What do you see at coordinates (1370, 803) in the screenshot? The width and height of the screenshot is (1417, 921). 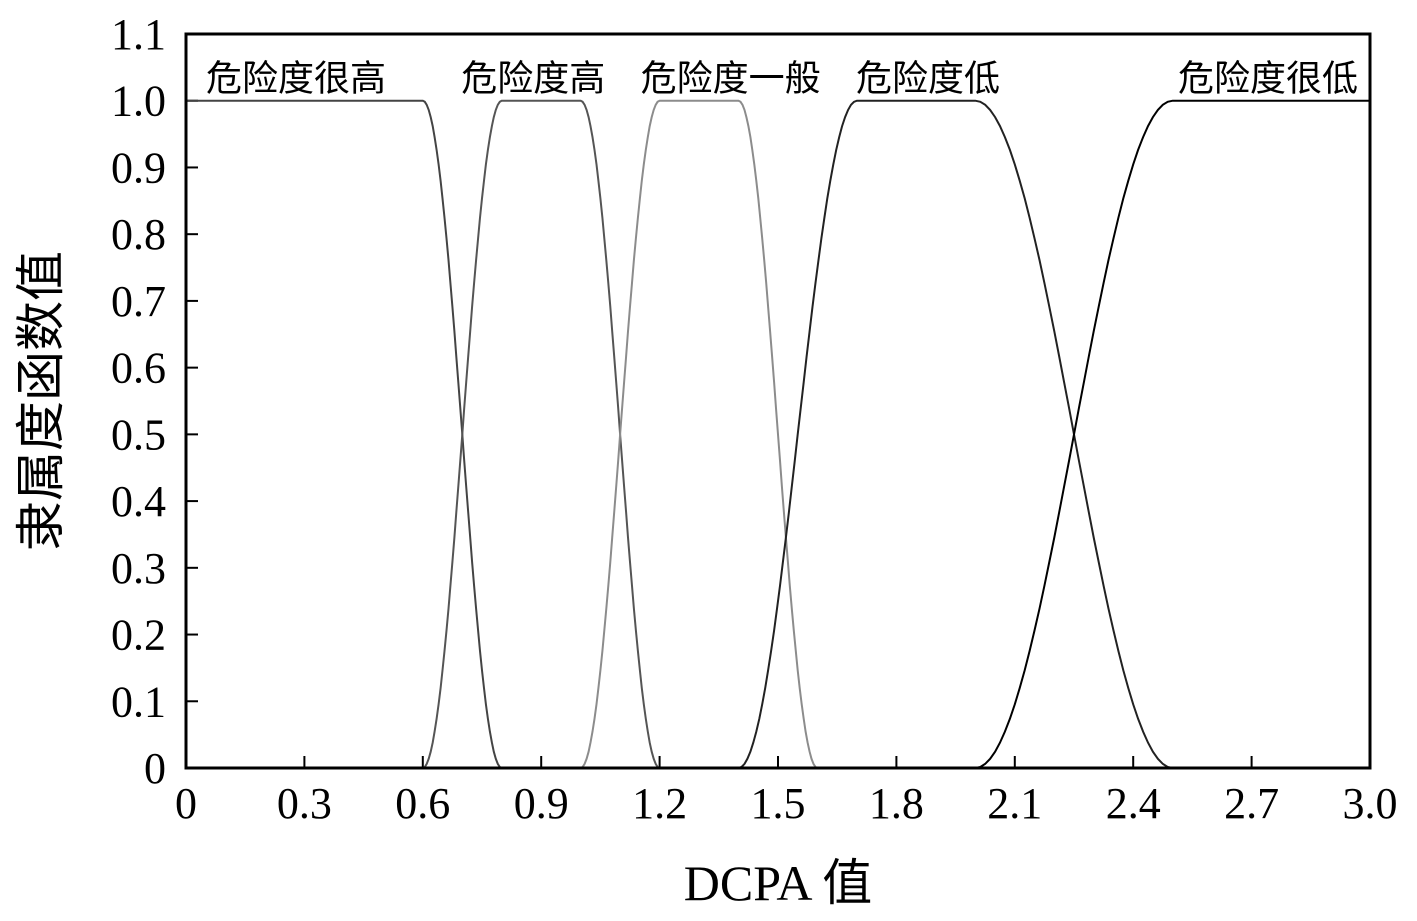 I see `x-tick-label: 3.0` at bounding box center [1370, 803].